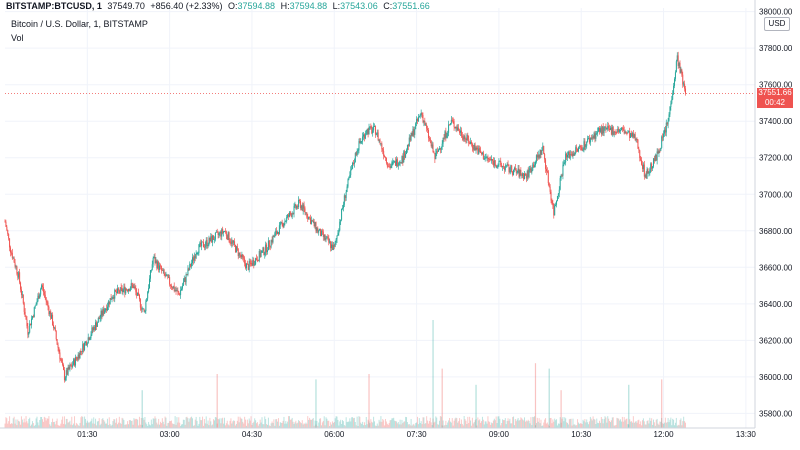 The height and width of the screenshot is (450, 800). Describe the element at coordinates (777, 24) in the screenshot. I see `currency-button: USD` at that location.